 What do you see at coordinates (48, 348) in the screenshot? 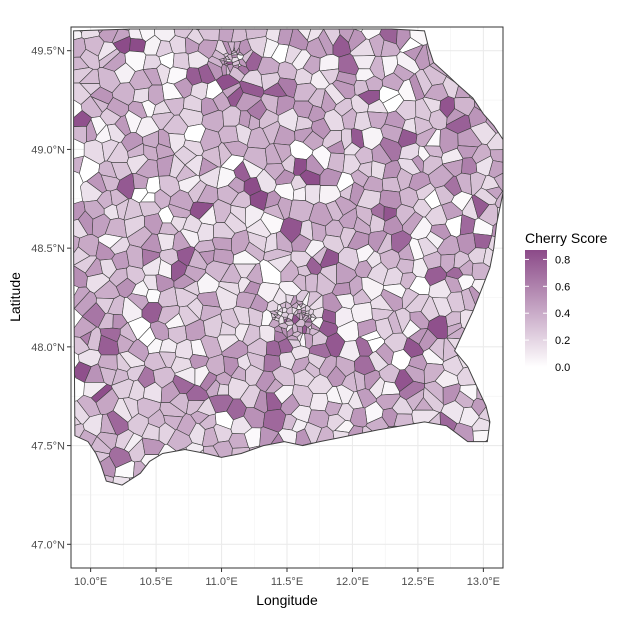
I see `y-tick-label: 48.0°N` at bounding box center [48, 348].